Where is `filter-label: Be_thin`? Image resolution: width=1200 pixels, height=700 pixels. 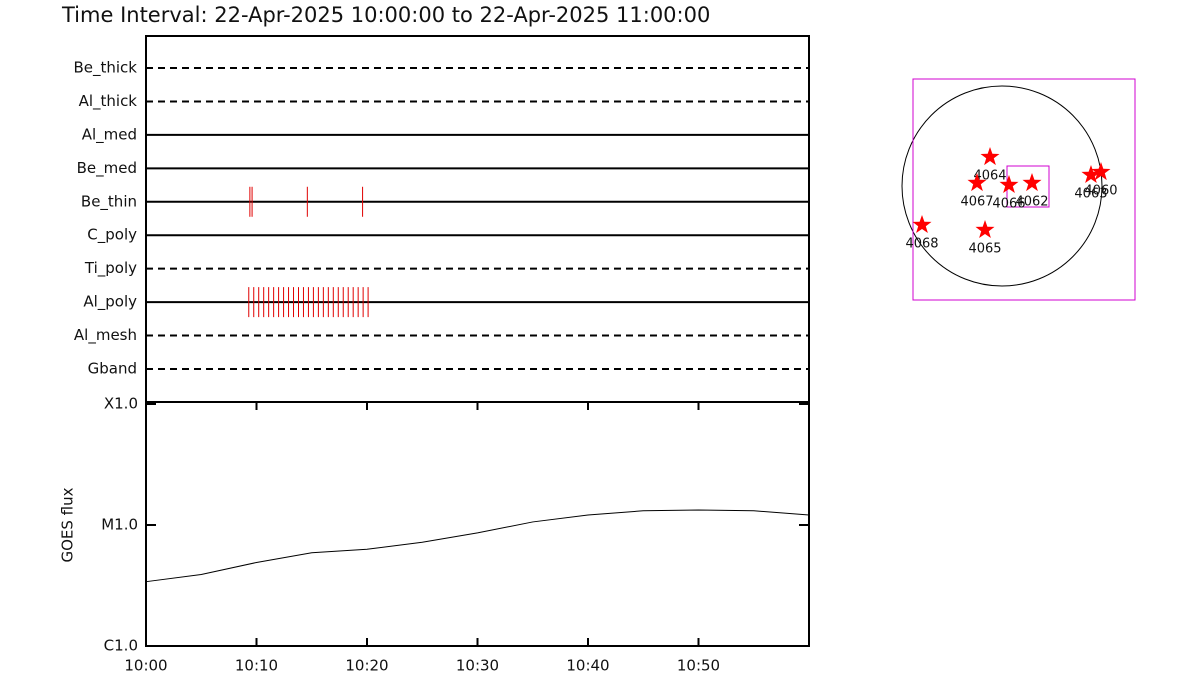 filter-label: Be_thin is located at coordinates (109, 201).